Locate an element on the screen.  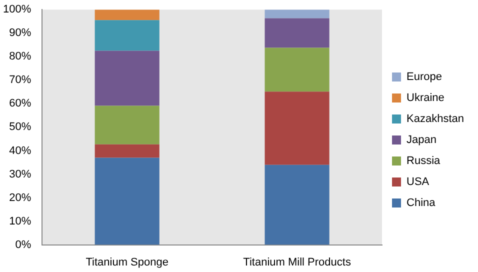
legend-label: Kazakhstan is located at coordinates (435, 119).